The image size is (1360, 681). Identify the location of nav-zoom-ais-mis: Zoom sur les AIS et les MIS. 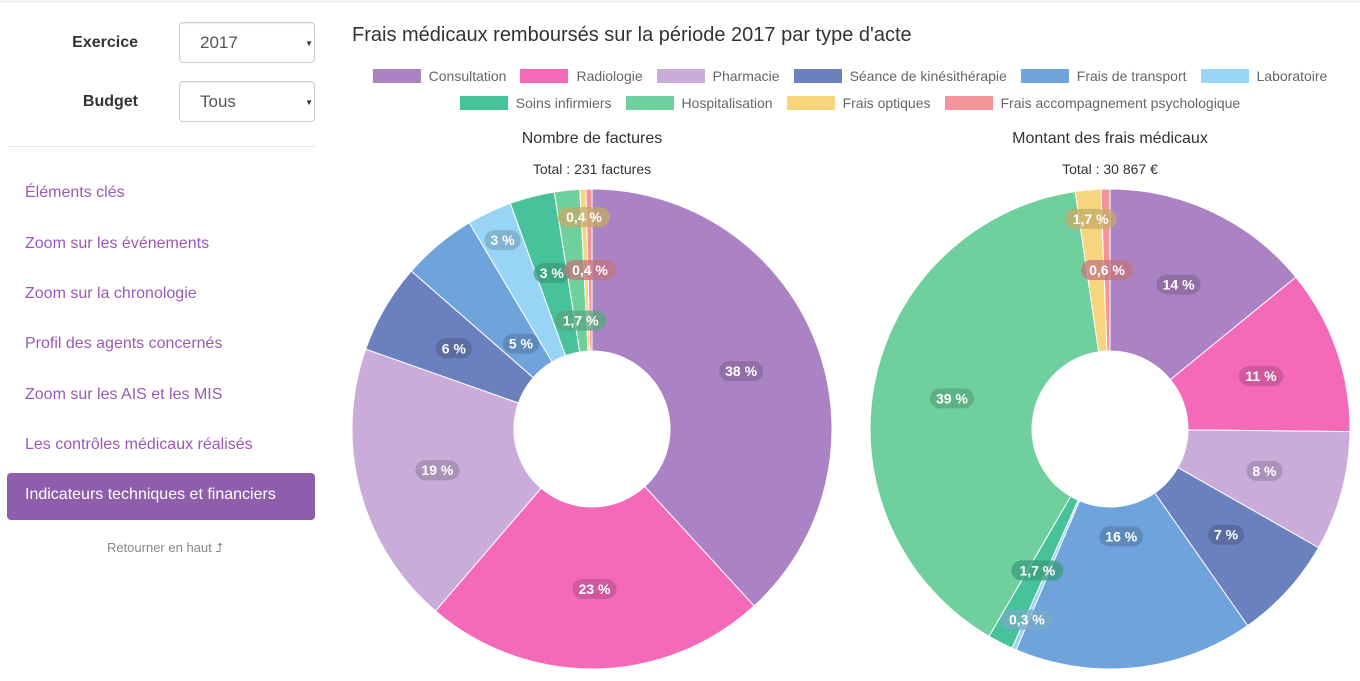
(124, 394).